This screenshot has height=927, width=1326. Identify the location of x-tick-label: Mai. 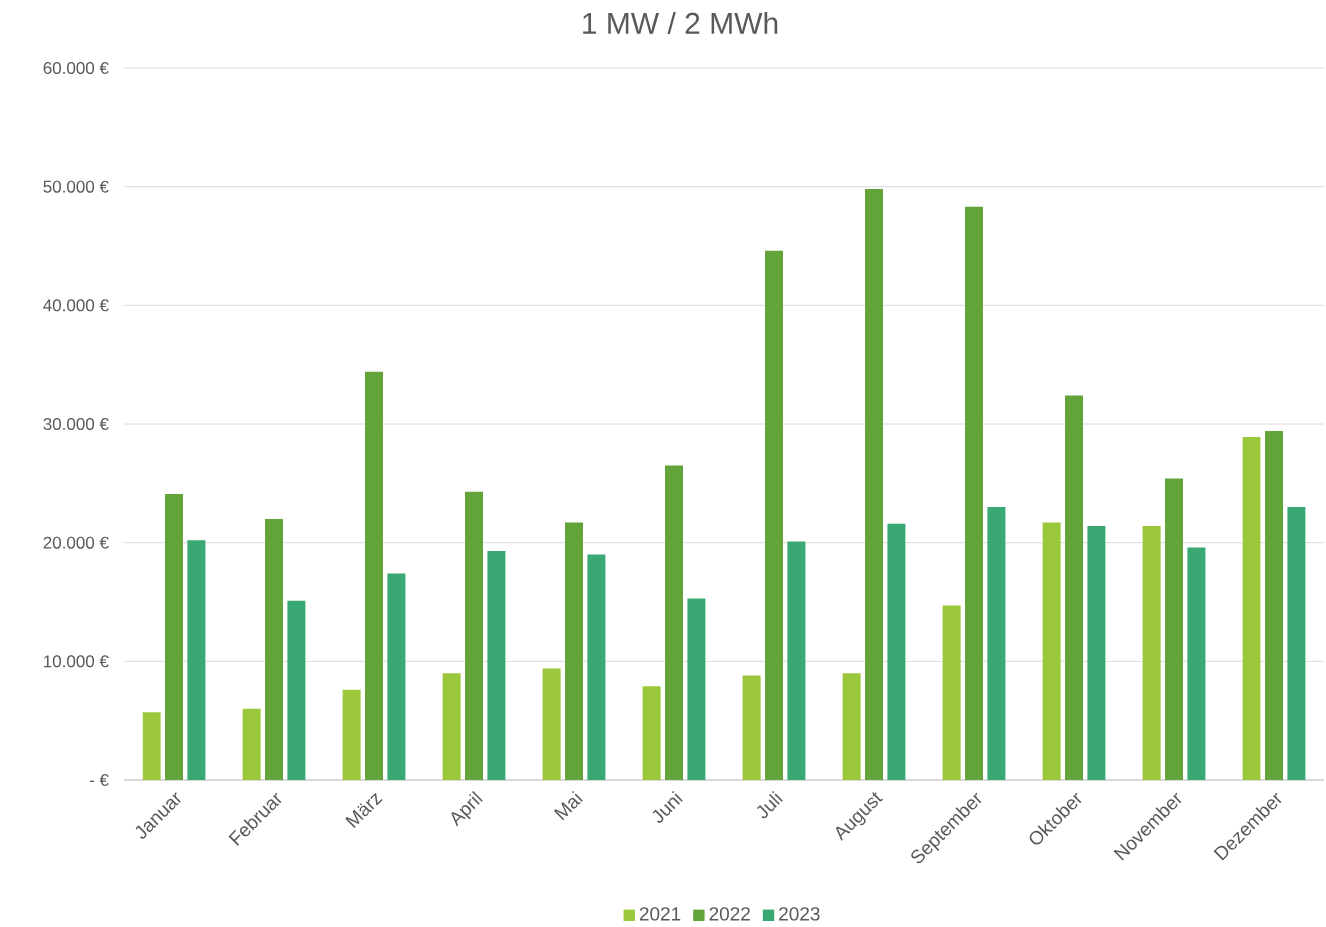
(568, 805).